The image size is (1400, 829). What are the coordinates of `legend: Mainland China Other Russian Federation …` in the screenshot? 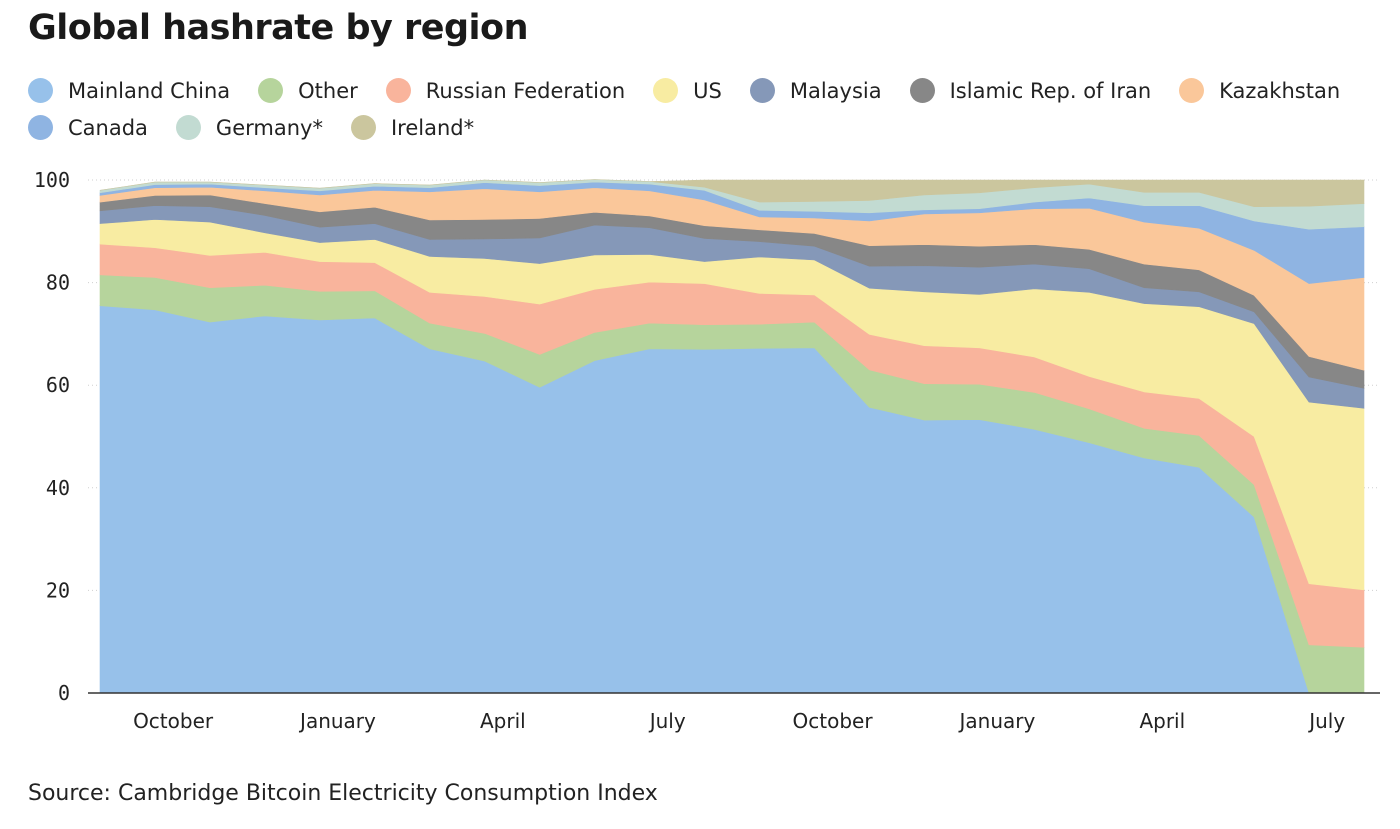 It's located at (703, 109).